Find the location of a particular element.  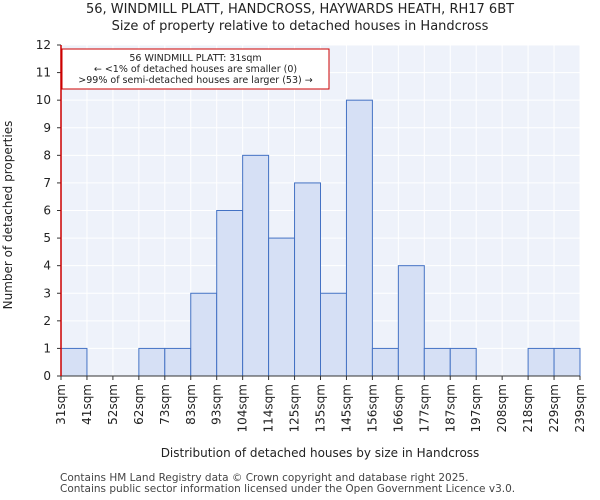

y-tick-label: 7 is located at coordinates (47, 183).